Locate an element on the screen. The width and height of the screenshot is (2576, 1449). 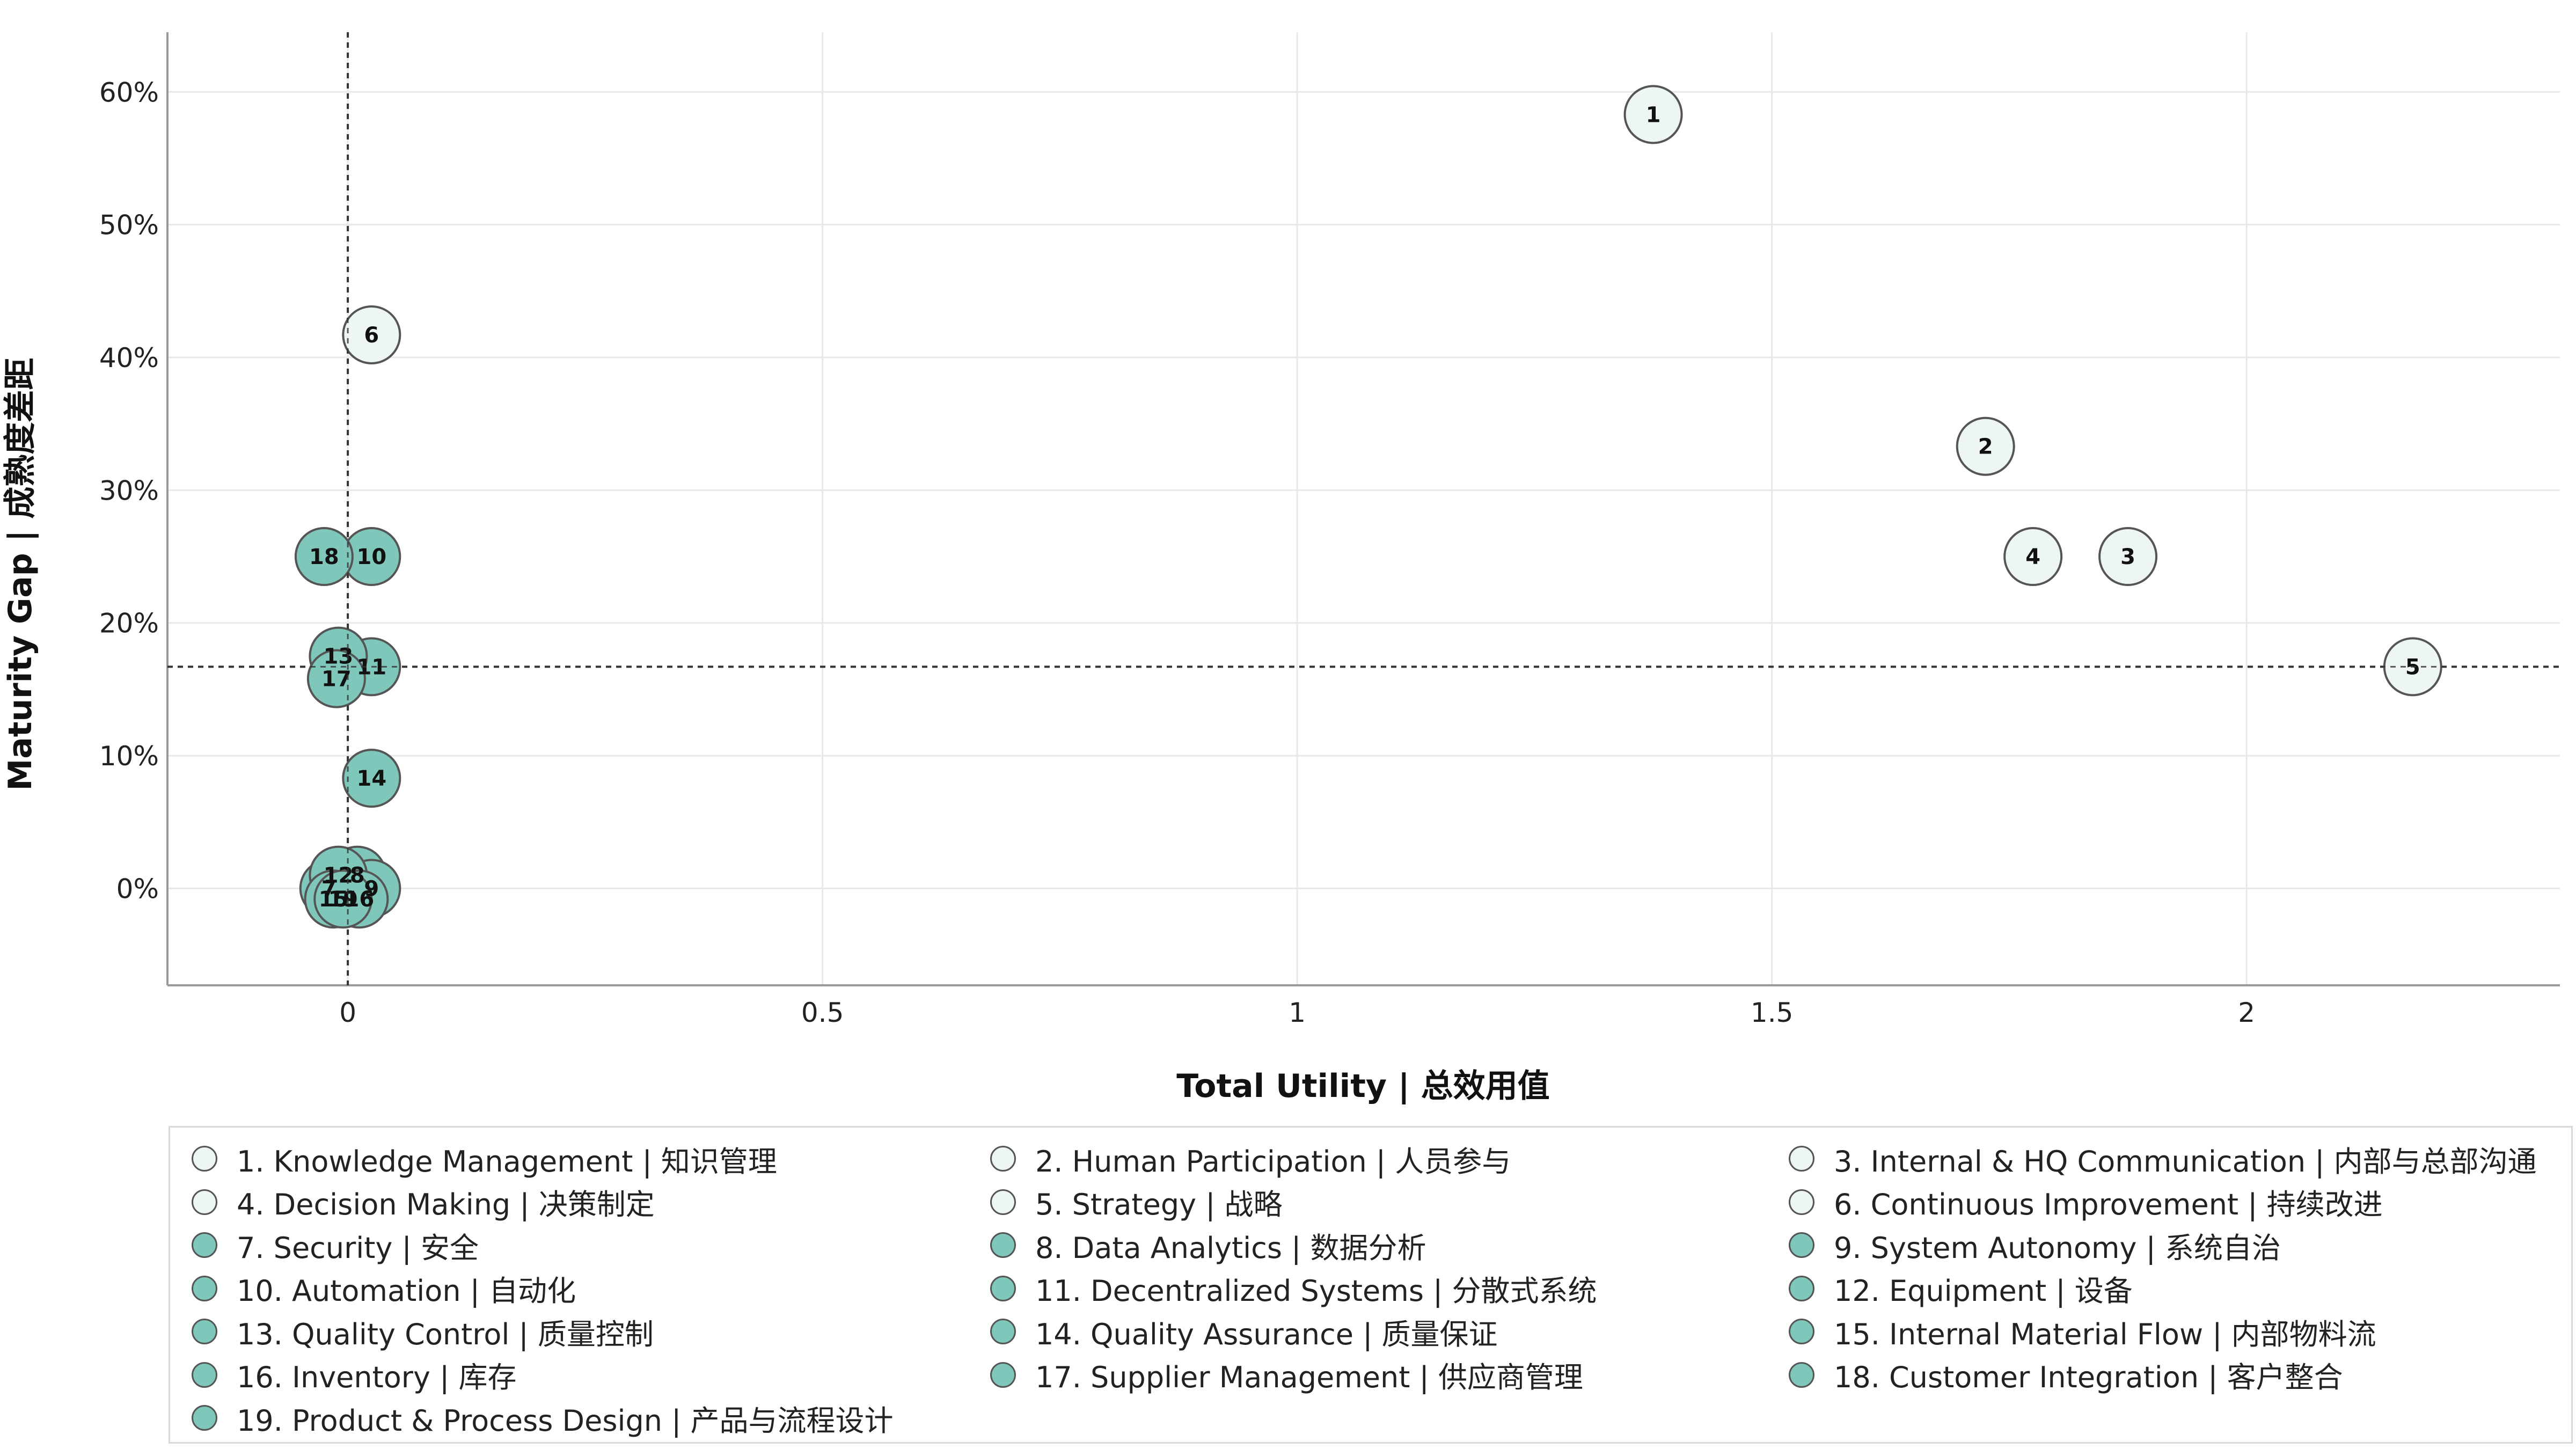
y-tick-label: 30% is located at coordinates (129, 490).